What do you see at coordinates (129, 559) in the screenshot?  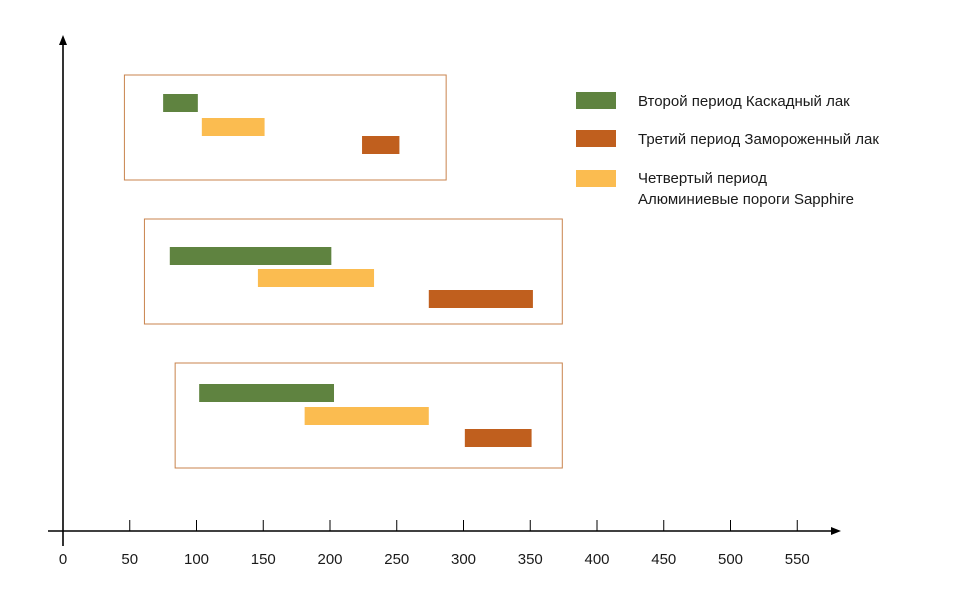 I see `x-tick-label-50: 50` at bounding box center [129, 559].